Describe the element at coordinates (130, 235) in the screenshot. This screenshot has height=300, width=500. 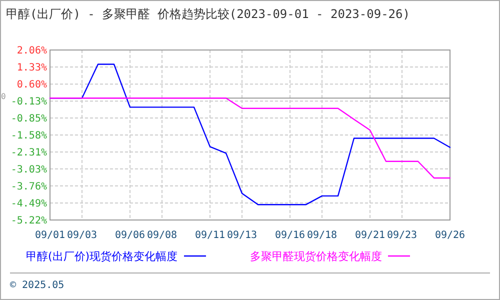
I see `x-tick-label: 09/06` at that location.